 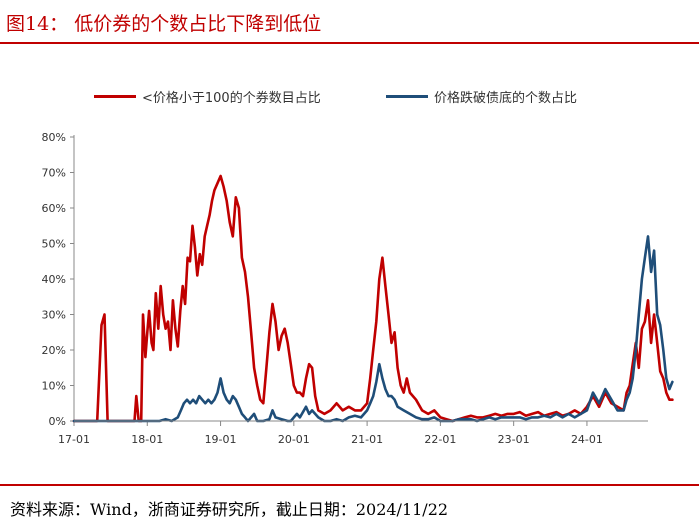 What do you see at coordinates (440, 439) in the screenshot?
I see `x-tick-label-5: 22-01` at bounding box center [440, 439].